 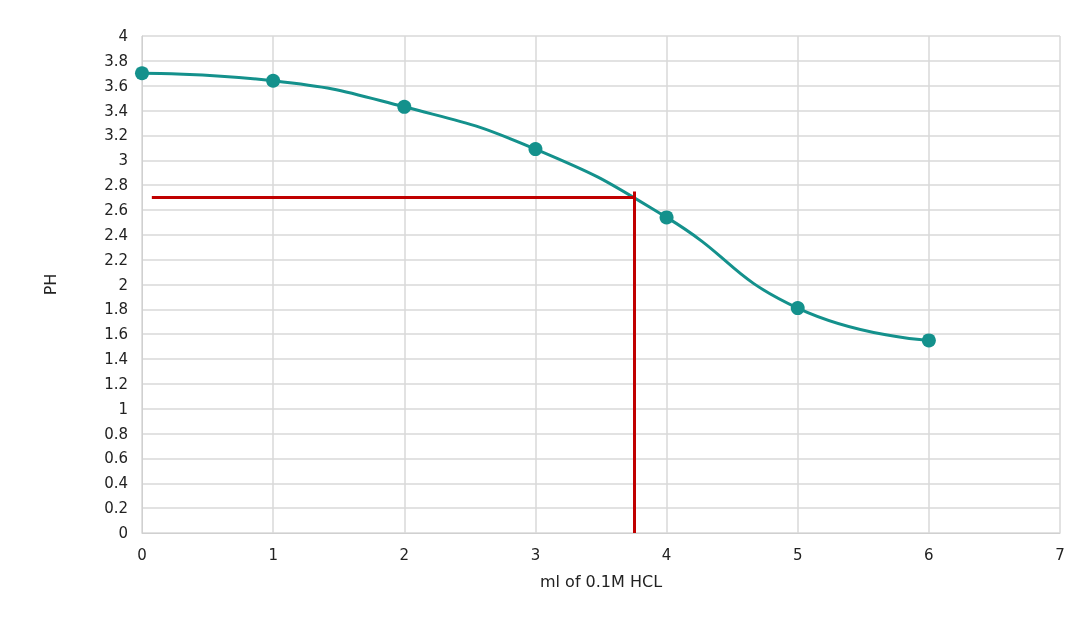 What do you see at coordinates (601, 581) in the screenshot?
I see `x-axis-title: ml of 0.1M HCL` at bounding box center [601, 581].